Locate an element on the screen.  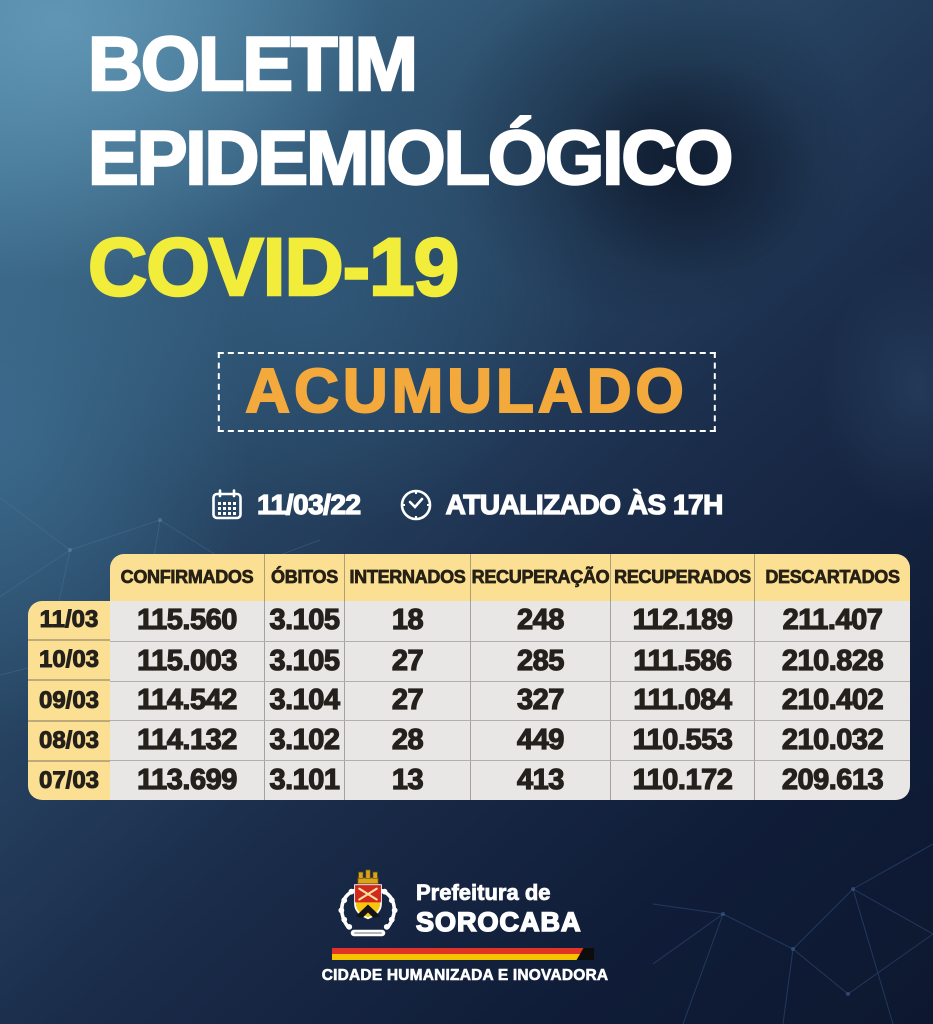
table-row: 114.132 3.102 28 449 110.553 210.032 is located at coordinates (510, 740).